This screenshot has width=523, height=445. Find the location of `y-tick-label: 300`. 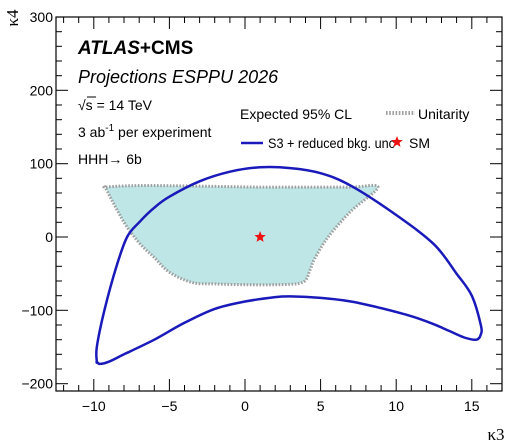

y-tick-label: 300 is located at coordinates (42, 17).